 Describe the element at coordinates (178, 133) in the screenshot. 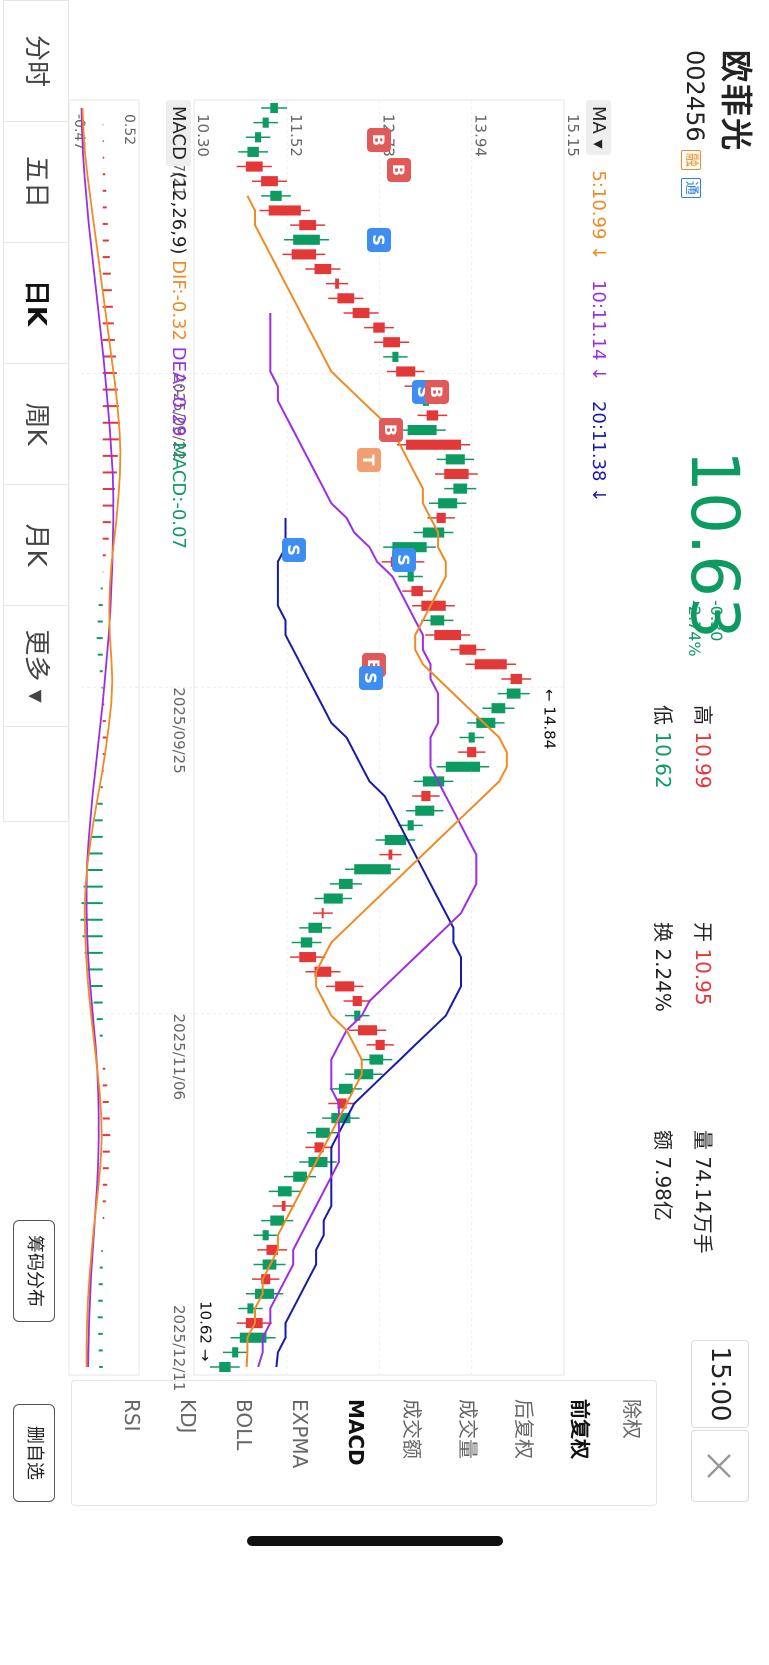

I see `macd-label: MACD` at that location.